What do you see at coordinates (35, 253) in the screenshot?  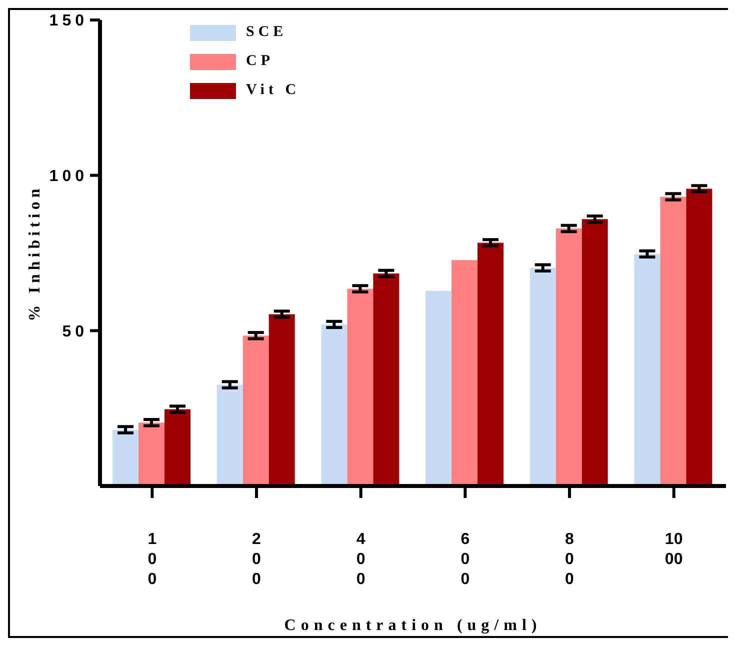 I see `y-axis-title: % Inhibition` at bounding box center [35, 253].